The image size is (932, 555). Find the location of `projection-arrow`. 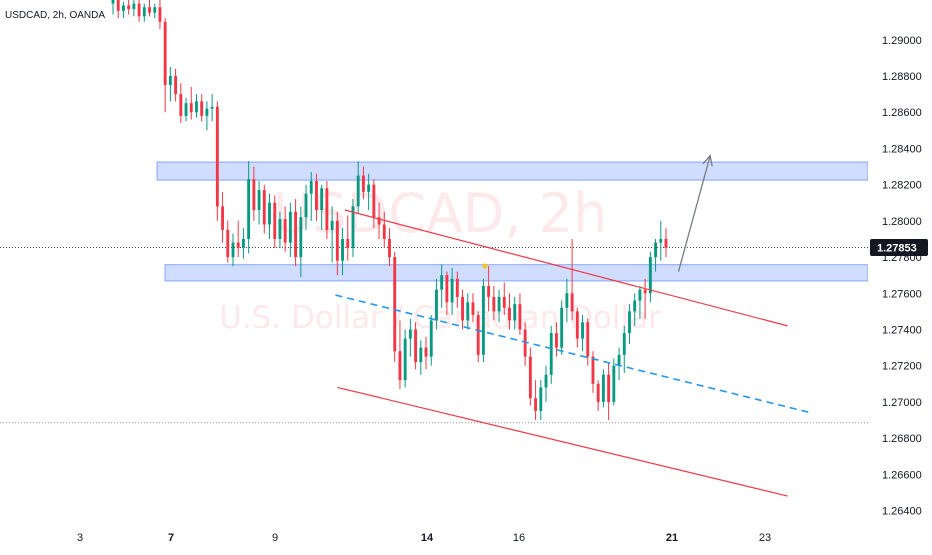

projection-arrow is located at coordinates (695, 213).